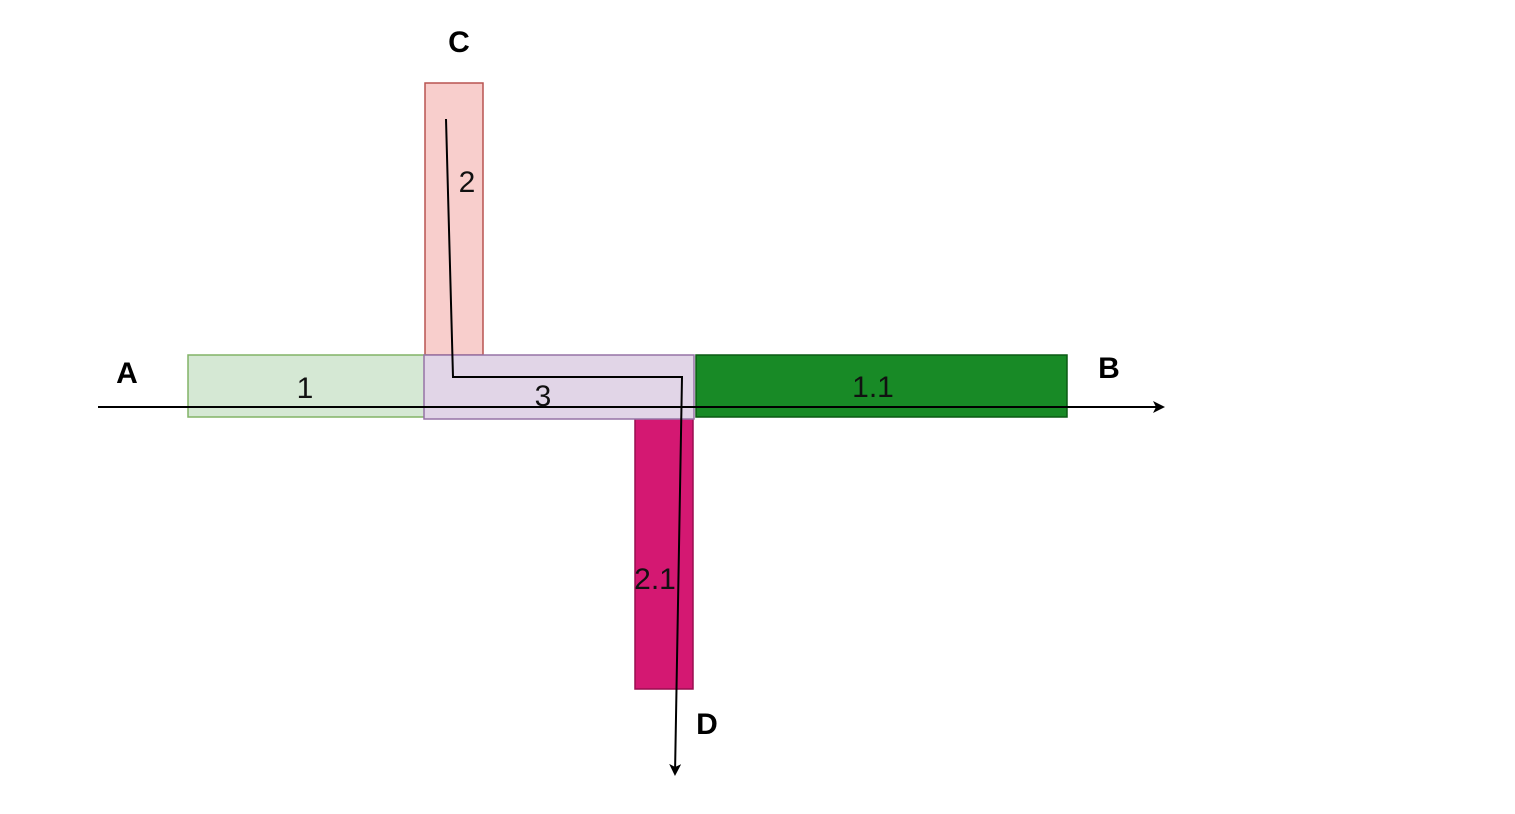 The height and width of the screenshot is (814, 1515). What do you see at coordinates (127, 373) in the screenshot?
I see `endpoint-a-label: A` at bounding box center [127, 373].